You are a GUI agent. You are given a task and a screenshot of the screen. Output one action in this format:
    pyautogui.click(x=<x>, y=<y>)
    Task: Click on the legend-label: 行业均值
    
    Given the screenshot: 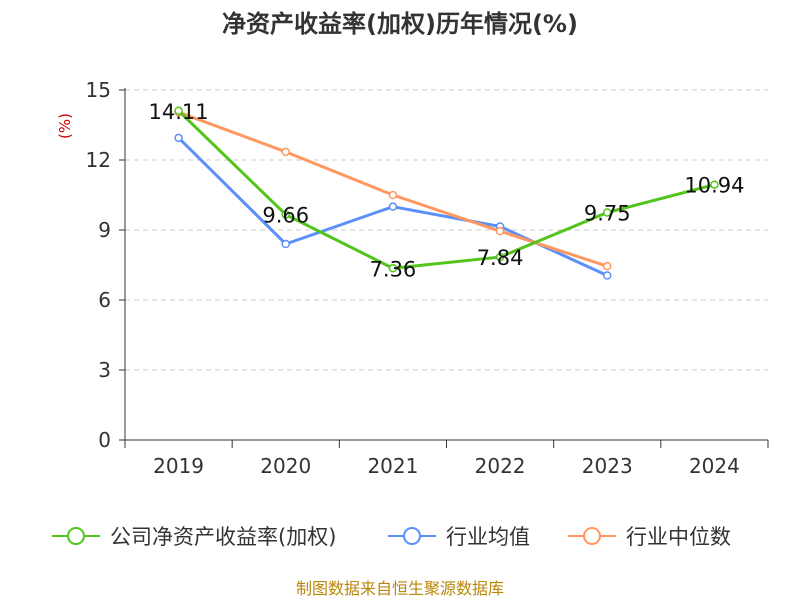 What is the action you would take?
    pyautogui.click(x=488, y=537)
    